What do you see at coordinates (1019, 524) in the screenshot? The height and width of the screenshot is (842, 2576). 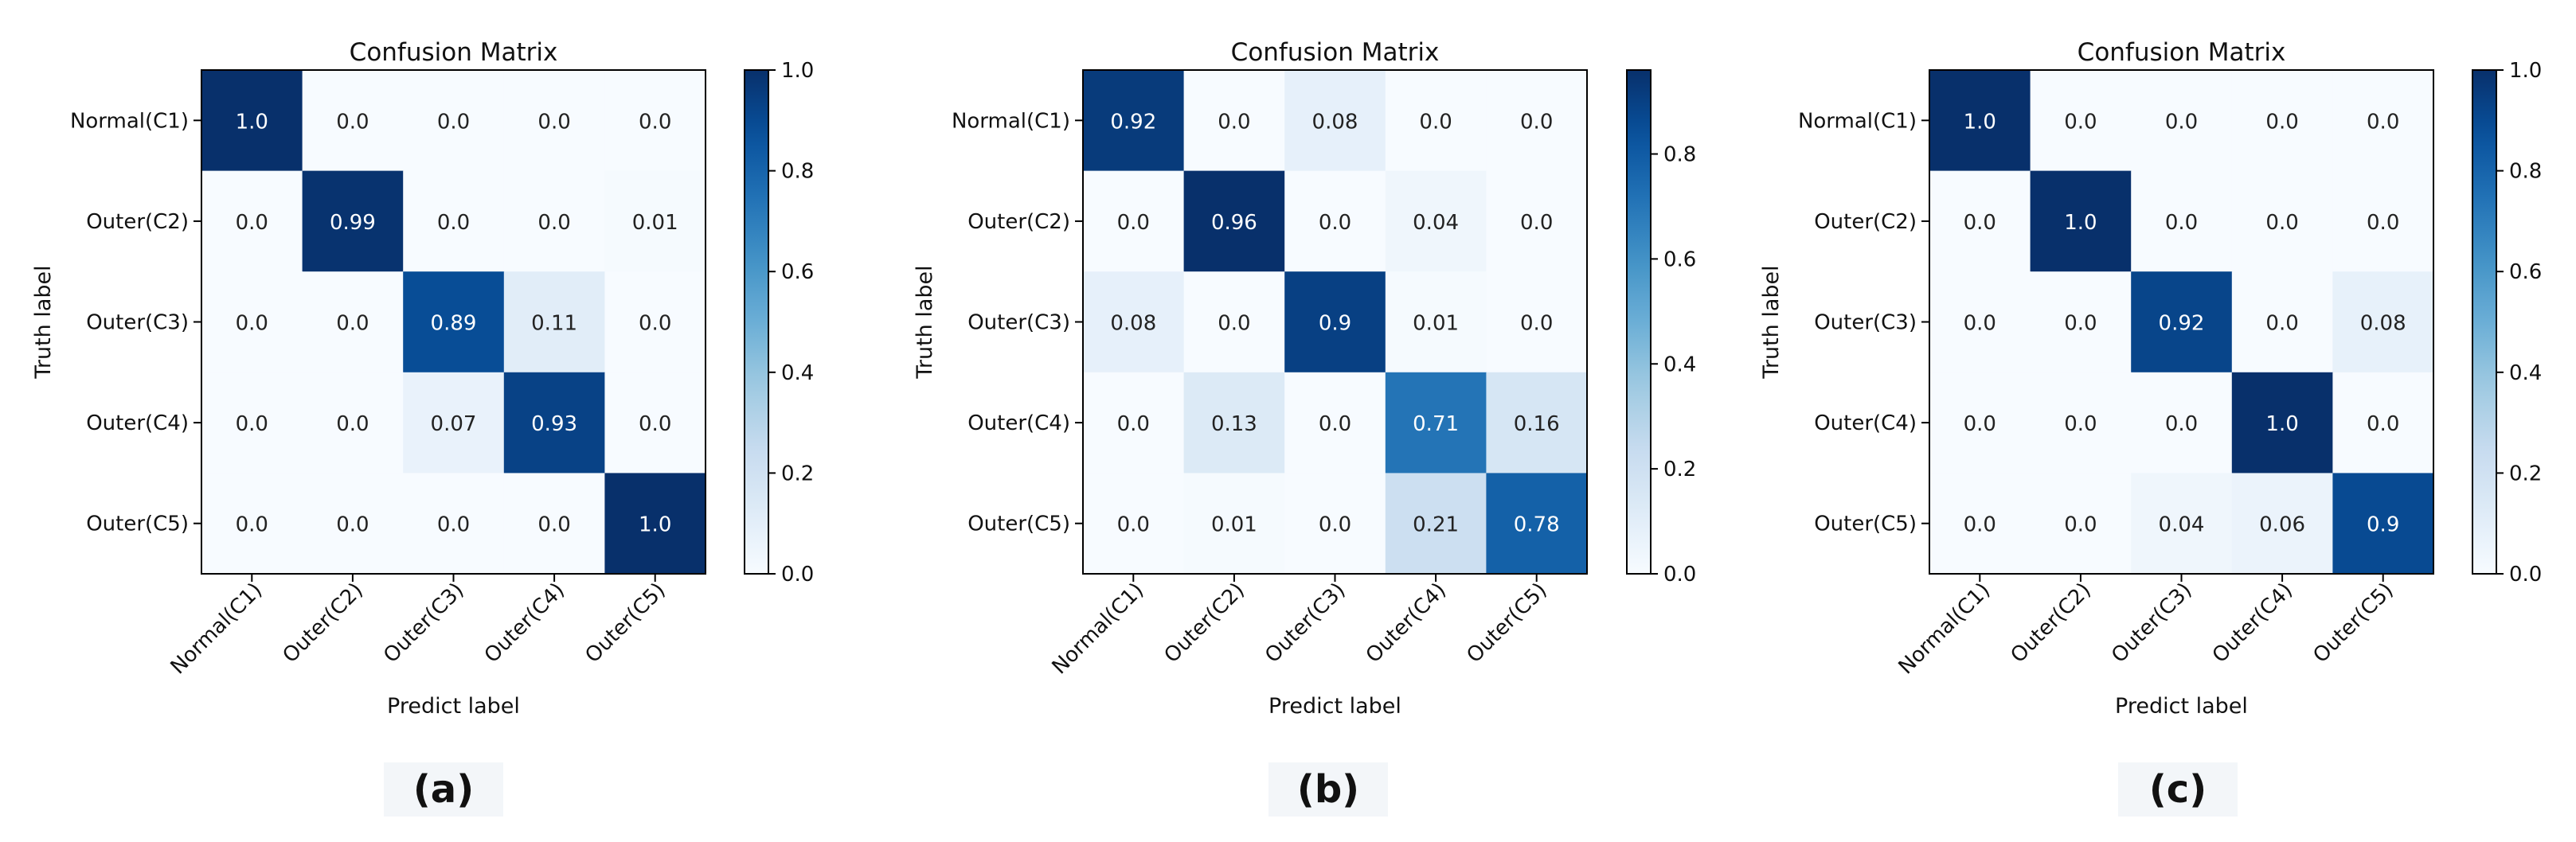 I see `y-tick-label: Outer(C5)` at bounding box center [1019, 524].